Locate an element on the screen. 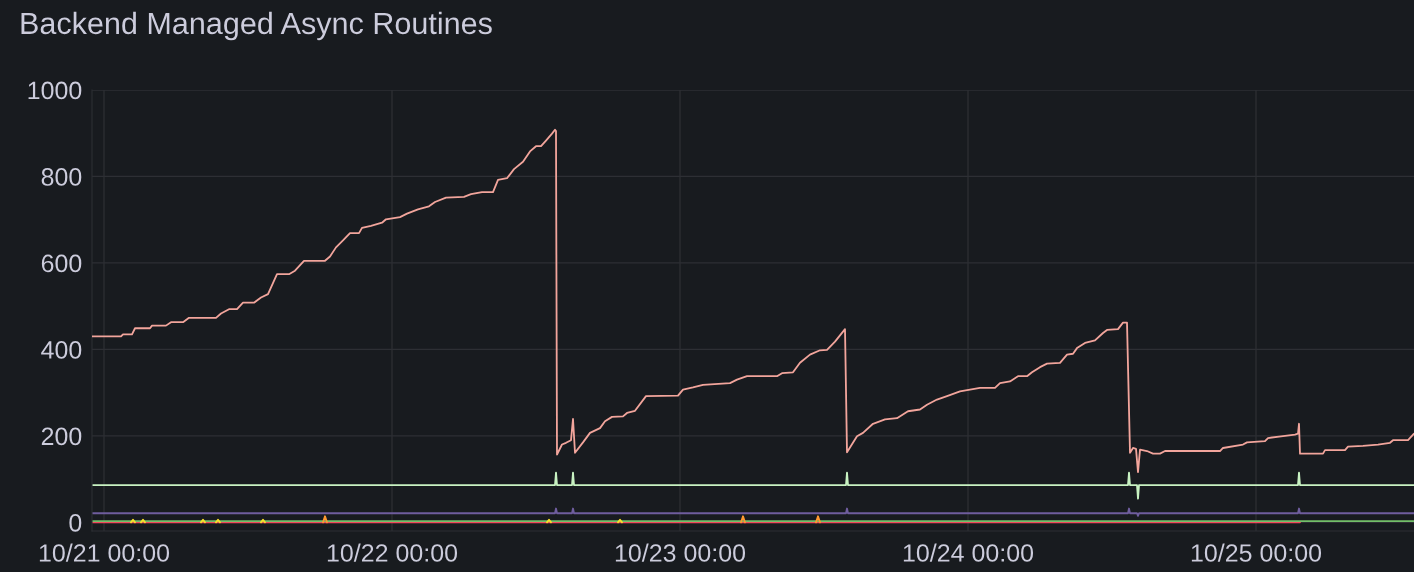 The width and height of the screenshot is (1414, 572). y-tick-label: 200 is located at coordinates (61, 436).